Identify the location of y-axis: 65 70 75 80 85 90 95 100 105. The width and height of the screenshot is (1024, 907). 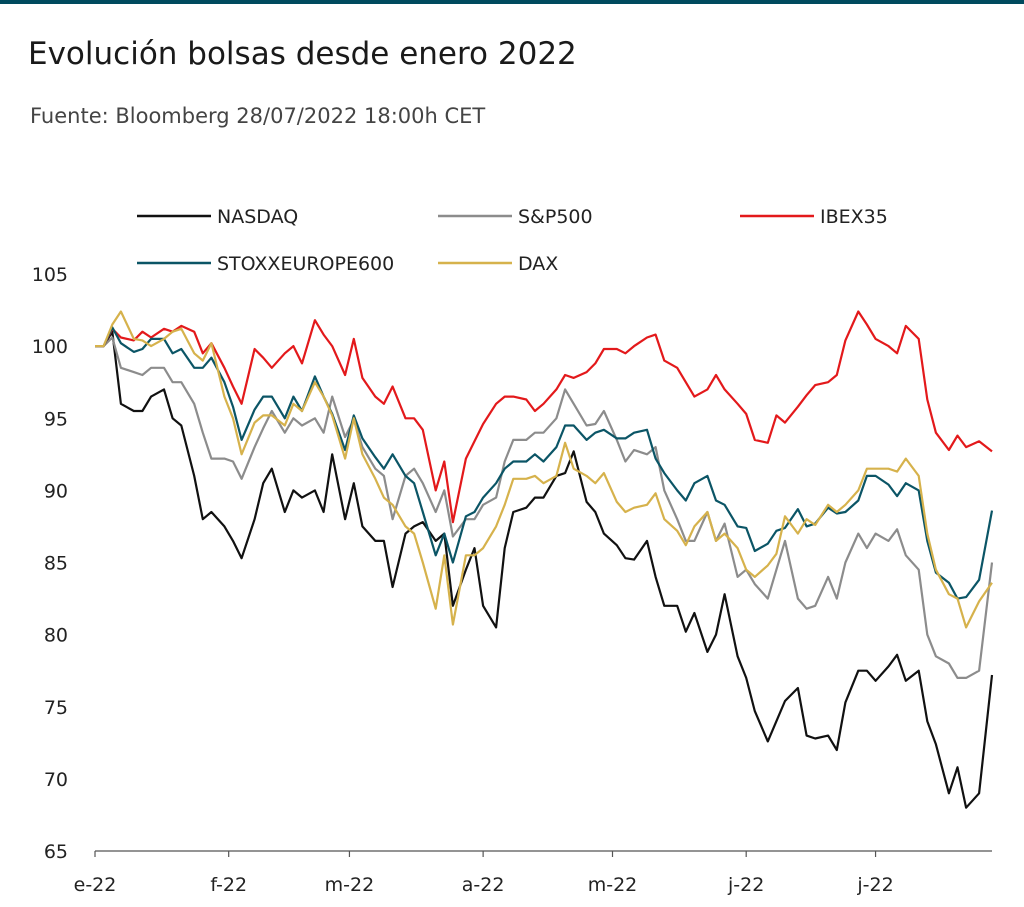
(50, 563).